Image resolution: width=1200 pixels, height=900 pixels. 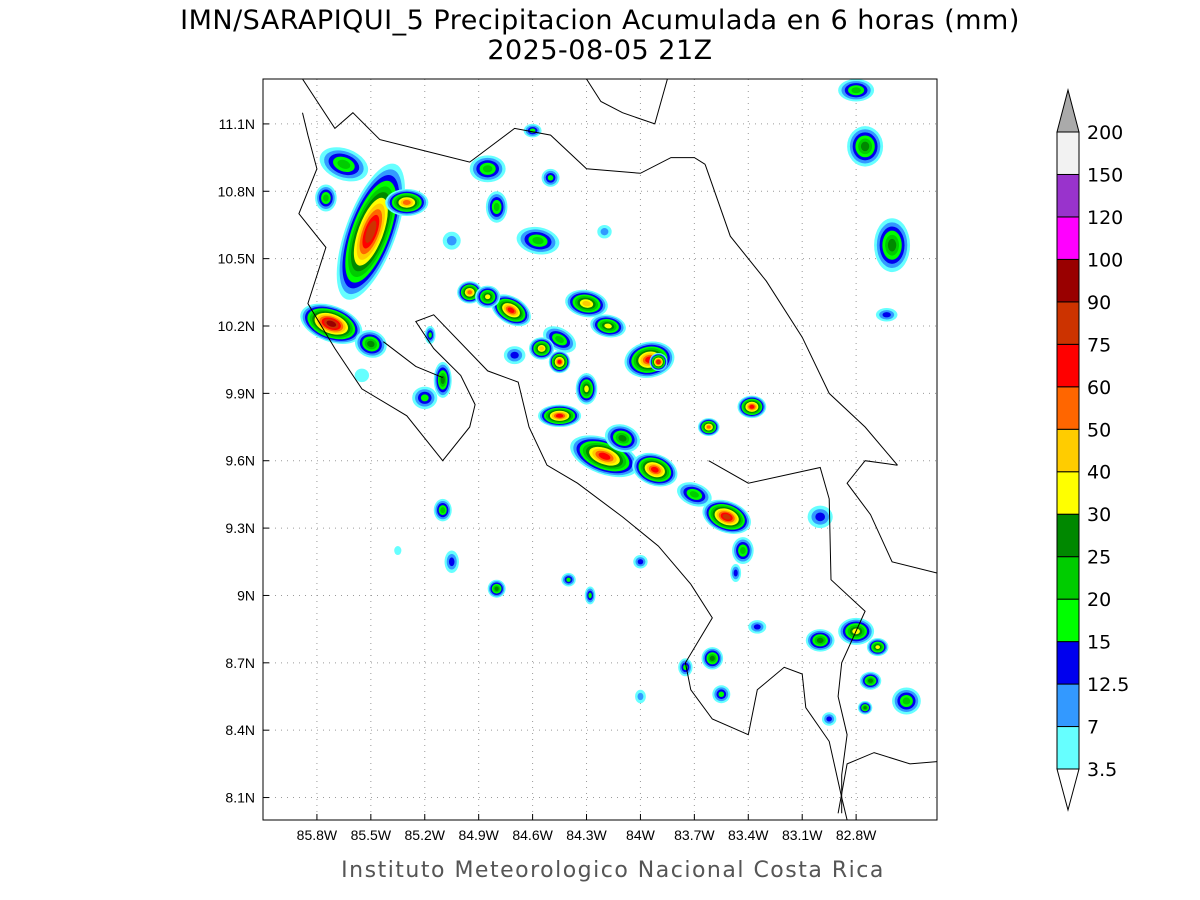 What do you see at coordinates (240, 798) in the screenshot?
I see `lat-tick-label: 8.1N` at bounding box center [240, 798].